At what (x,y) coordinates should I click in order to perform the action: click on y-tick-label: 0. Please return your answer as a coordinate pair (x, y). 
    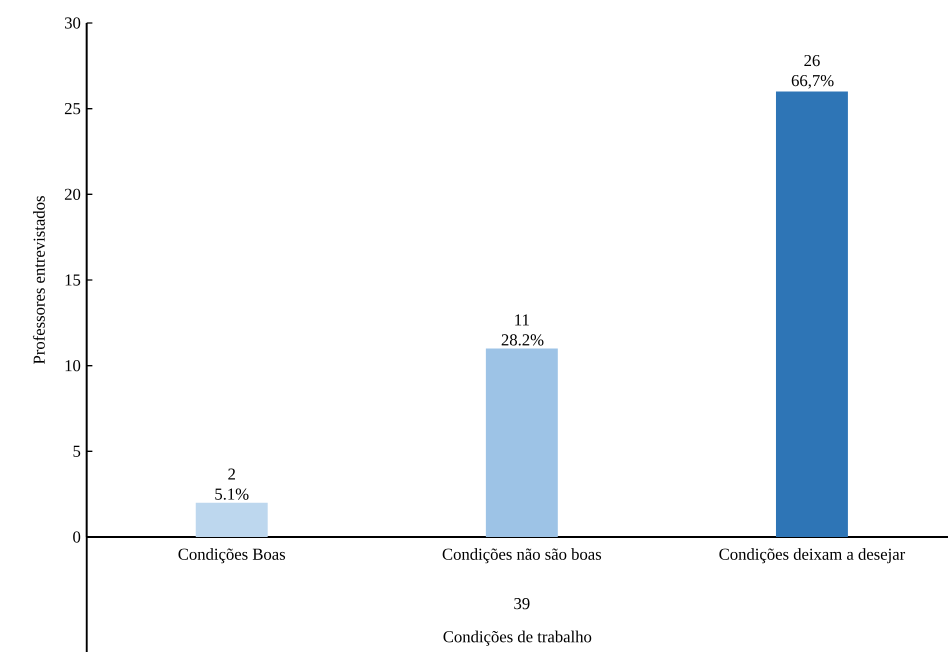
    Looking at the image, I should click on (76, 537).